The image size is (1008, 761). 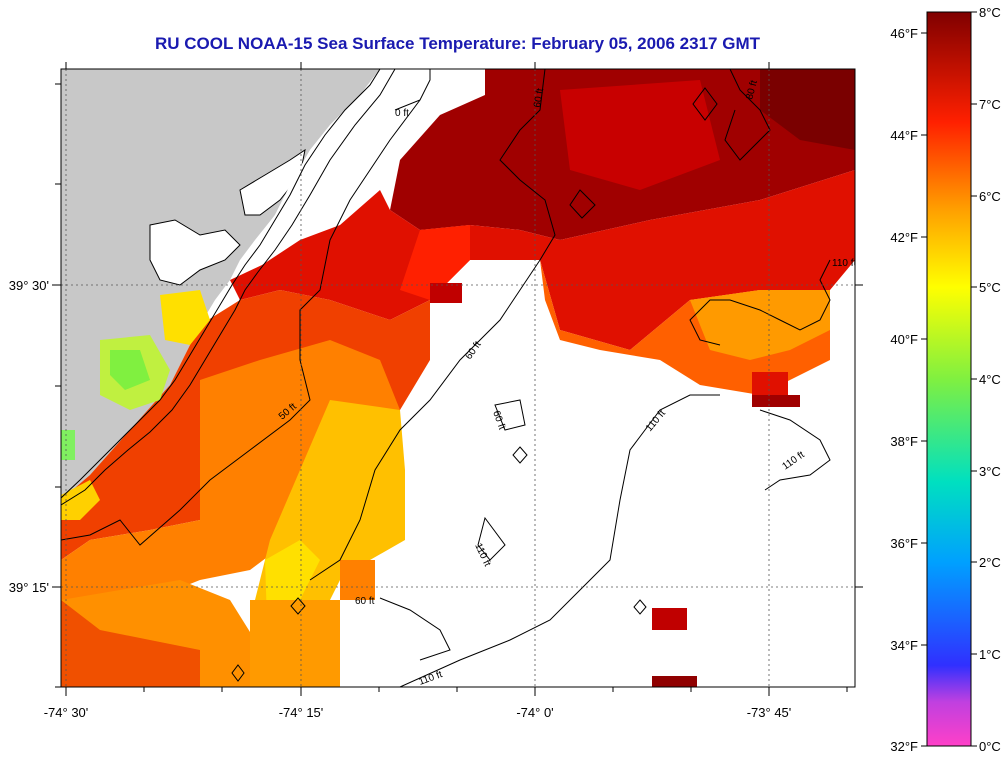 What do you see at coordinates (904, 237) in the screenshot?
I see `cbar-f-label-3: 42°F` at bounding box center [904, 237].